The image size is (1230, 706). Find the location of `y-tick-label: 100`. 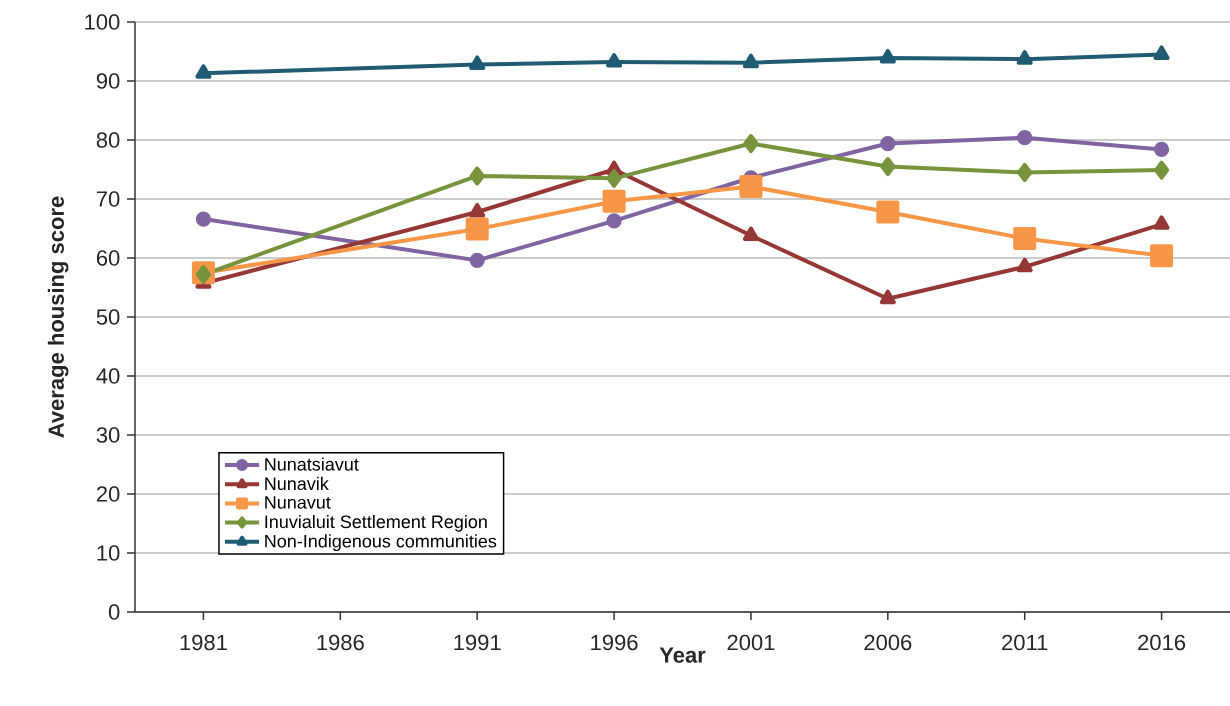

y-tick-label: 100 is located at coordinates (102, 22).